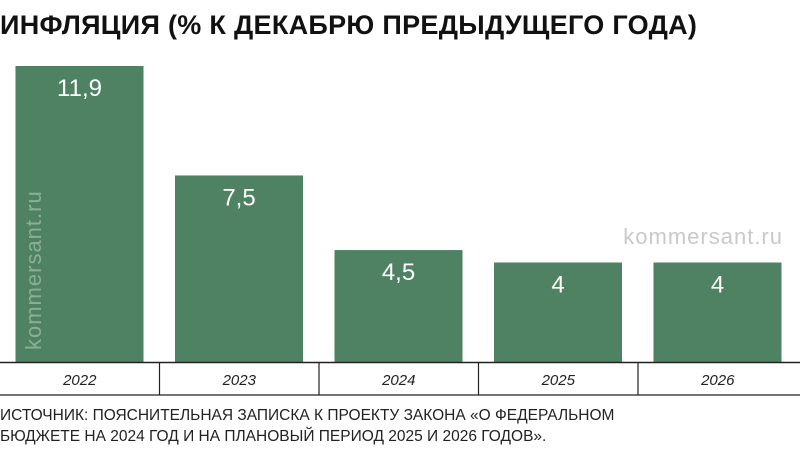 The image size is (800, 449). What do you see at coordinates (239, 268) in the screenshot?
I see `bar-2023` at bounding box center [239, 268].